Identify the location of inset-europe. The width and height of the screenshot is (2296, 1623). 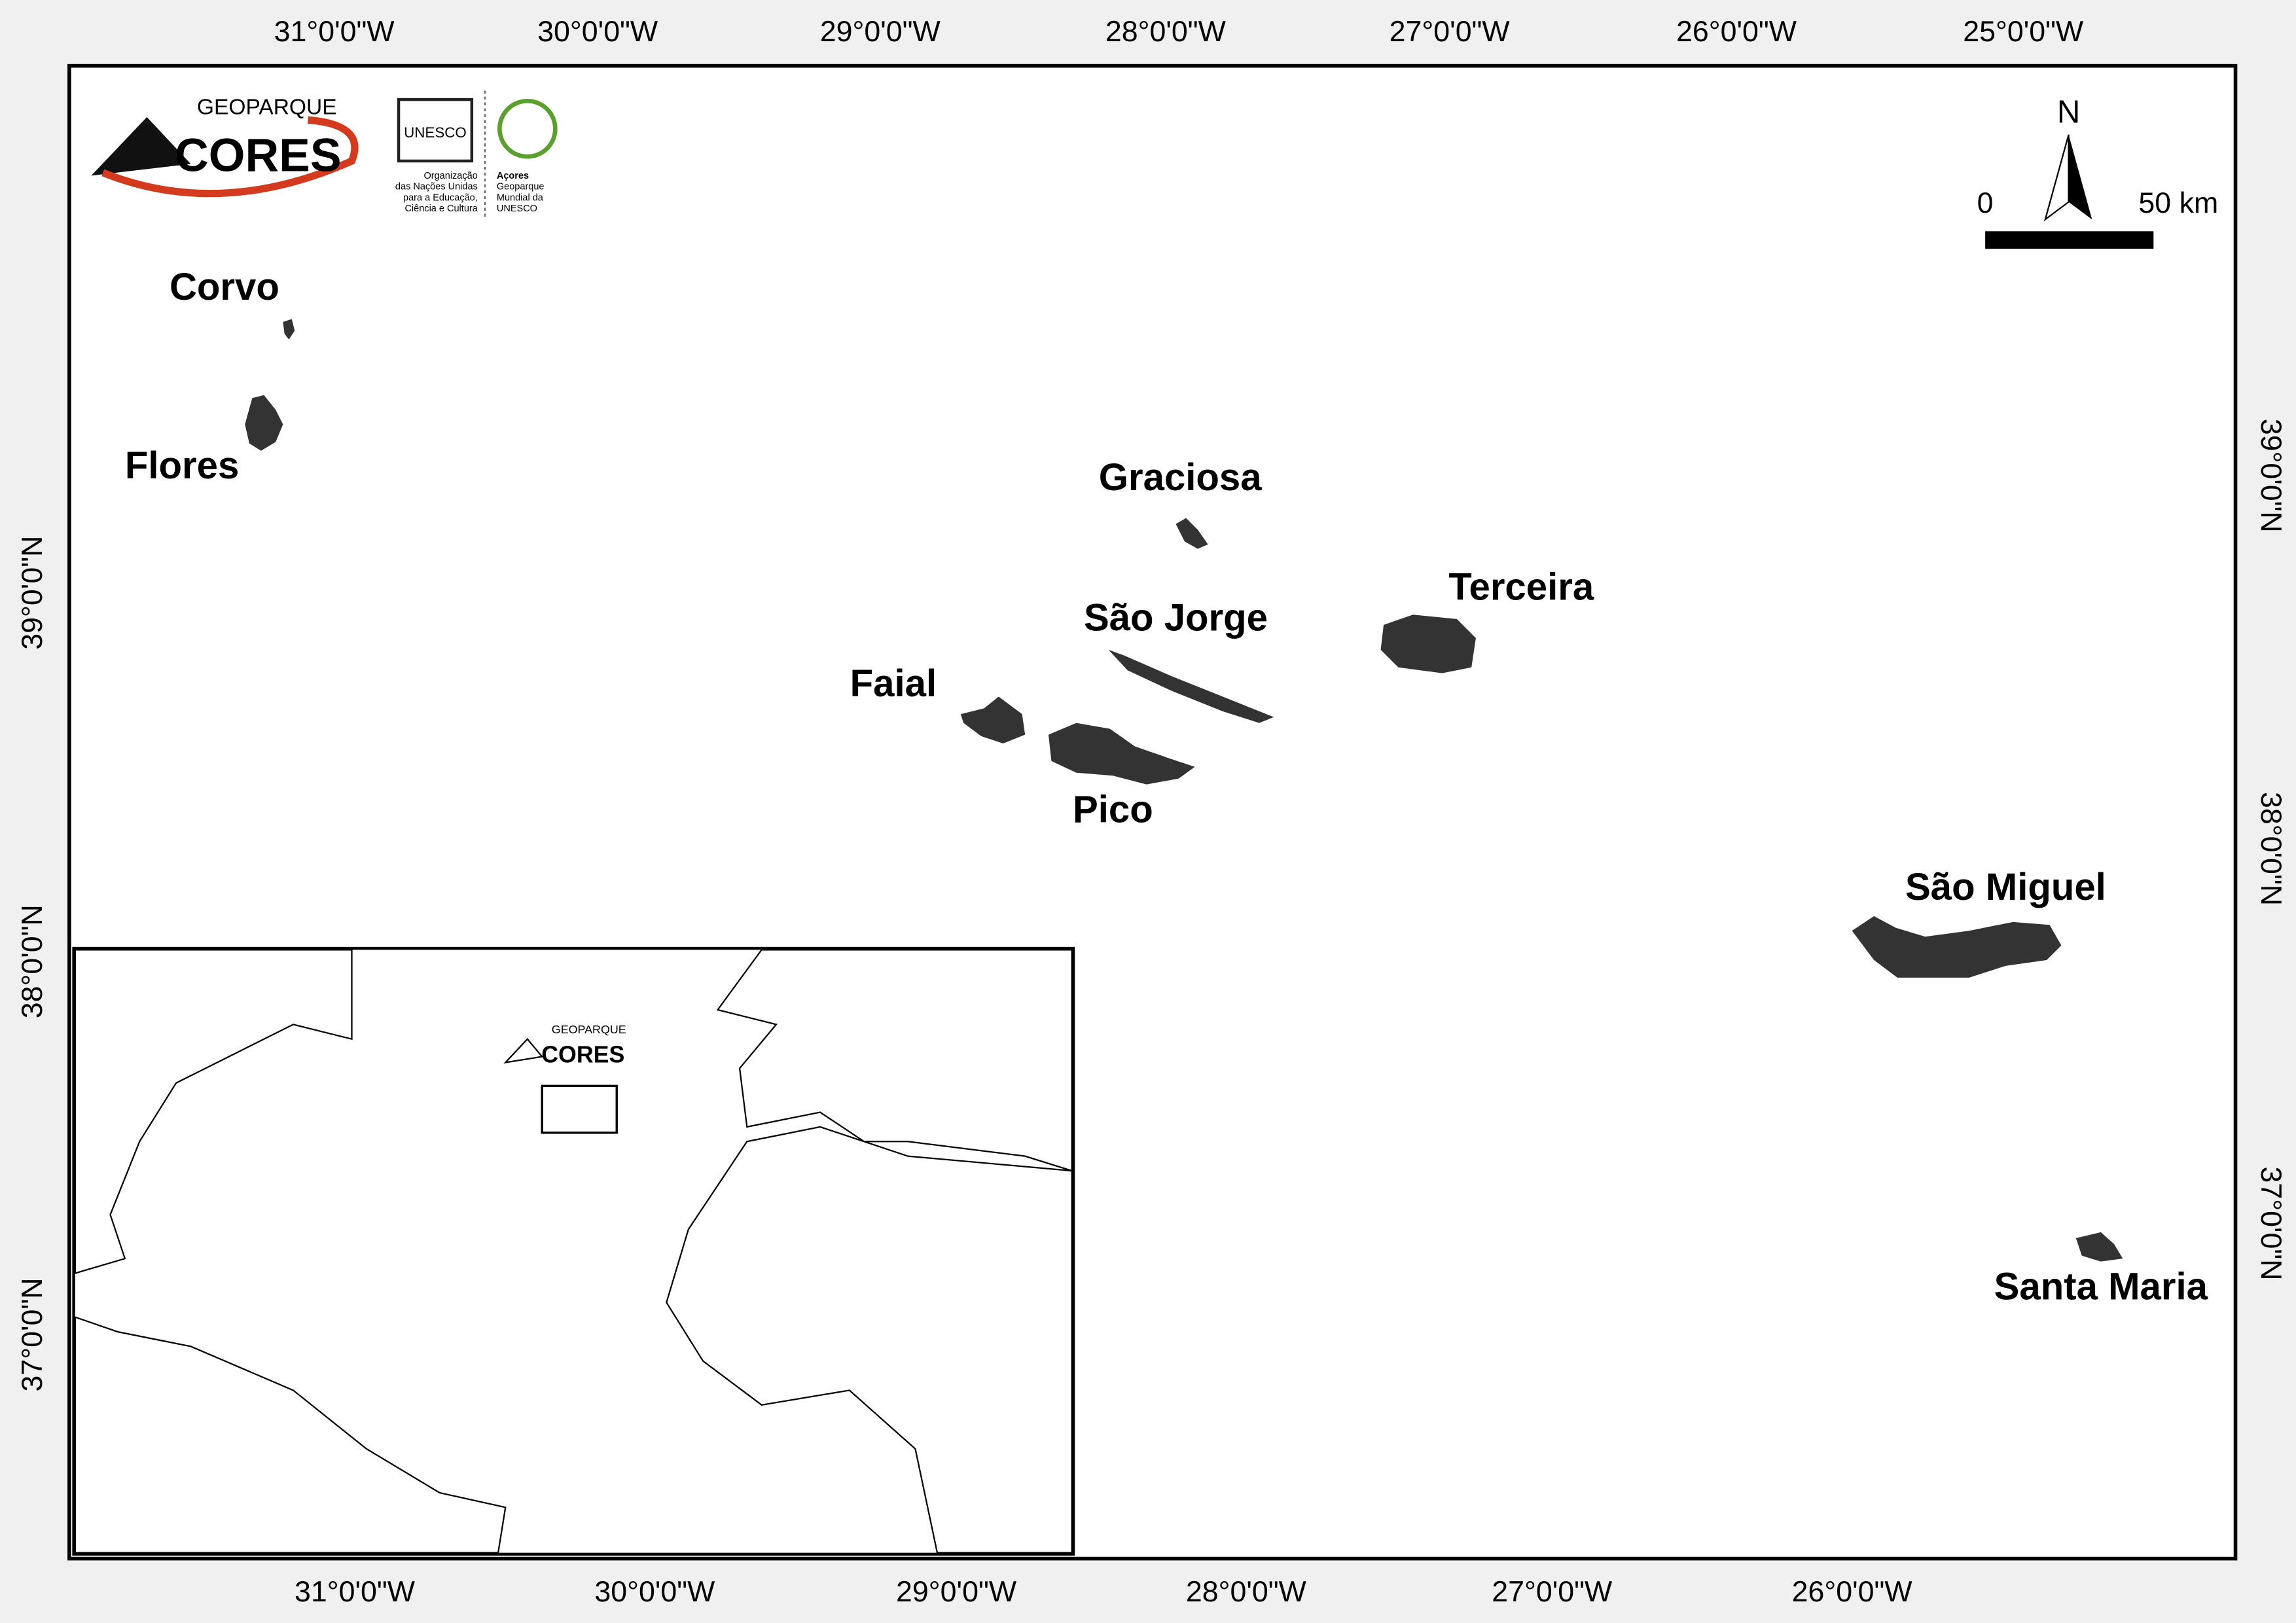
(895, 1060).